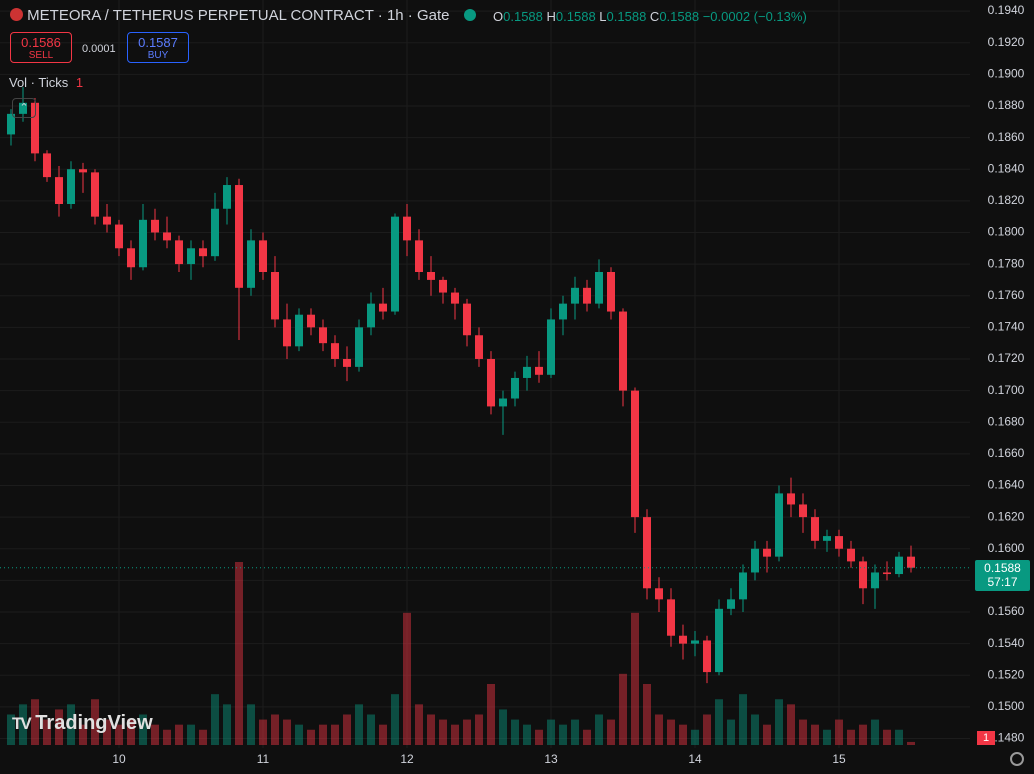 The image size is (1034, 774). I want to click on countdown: 57:17, so click(1002, 582).